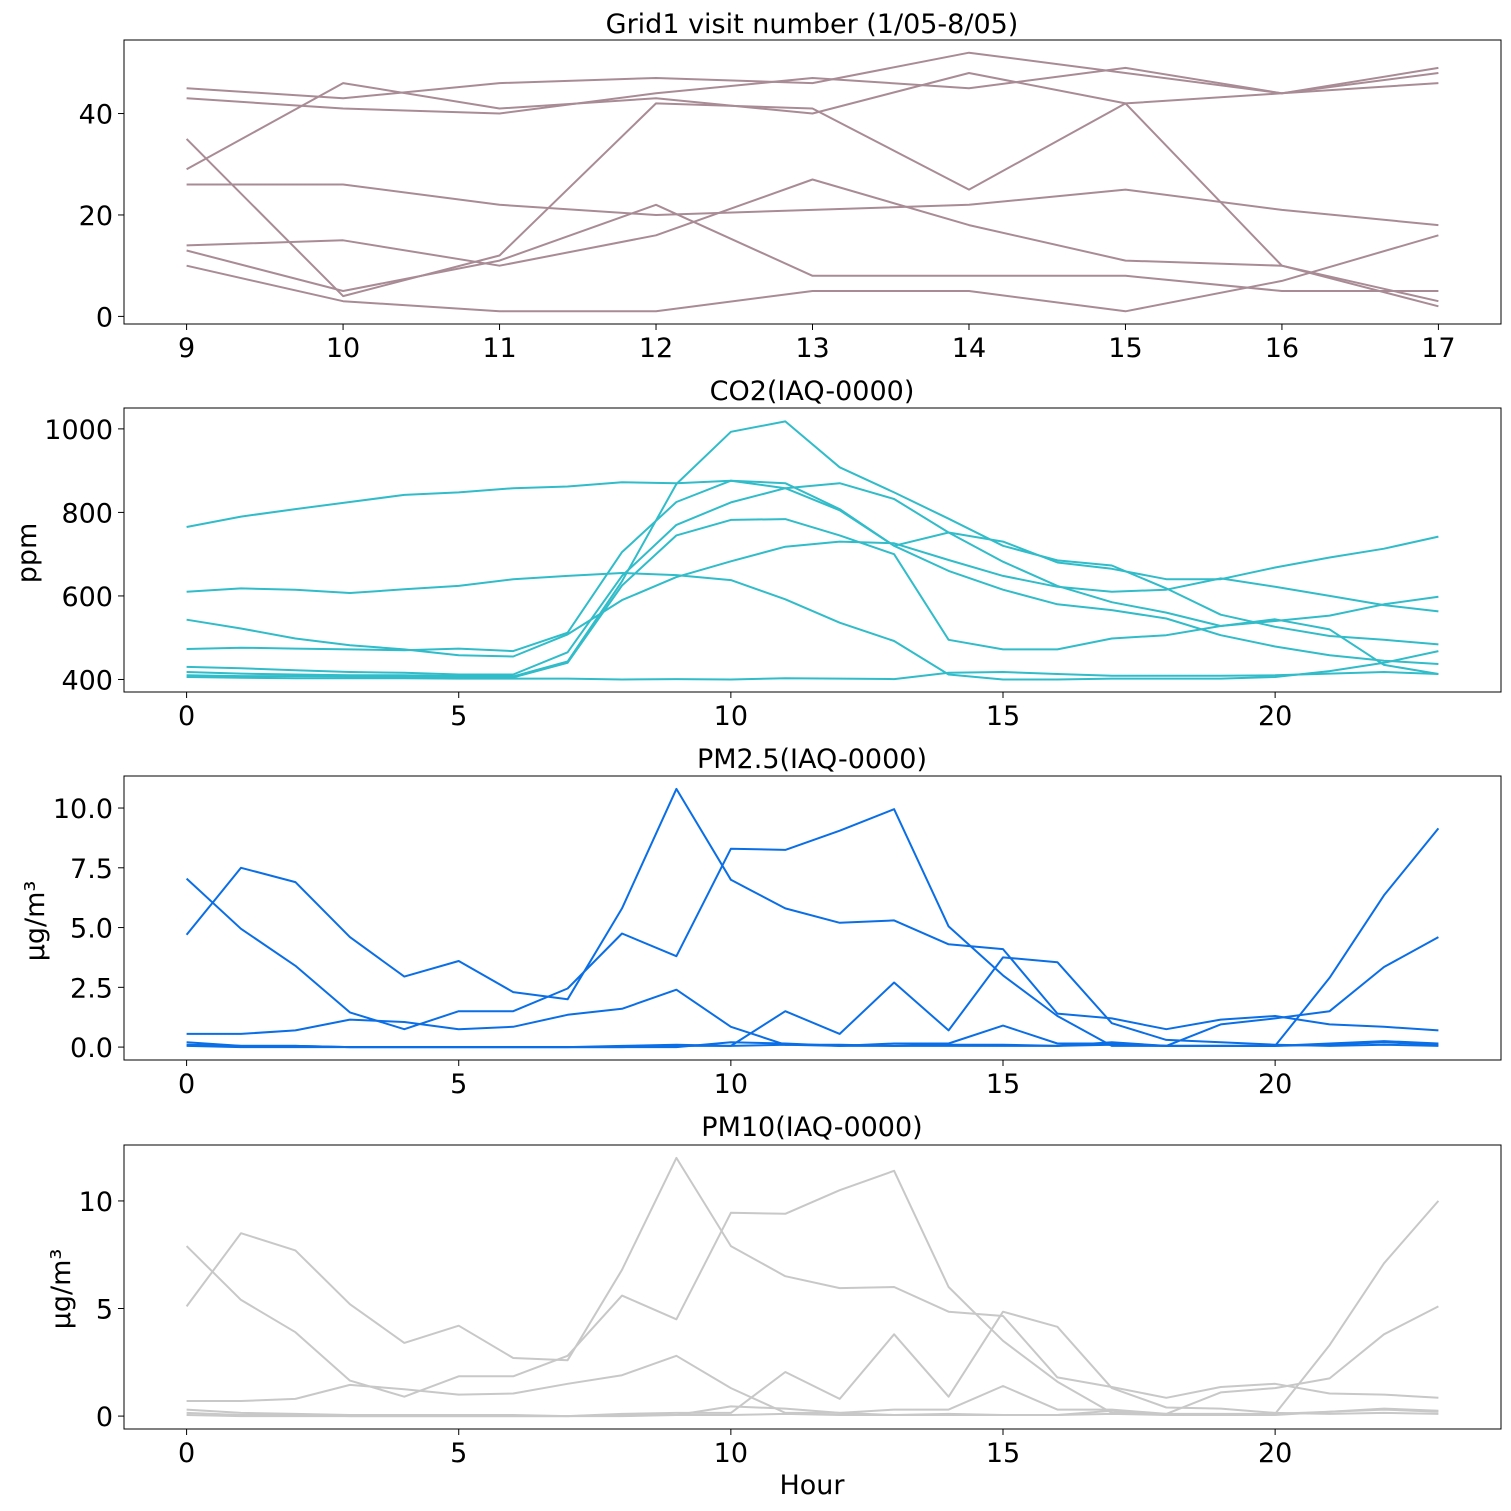 Image resolution: width=1511 pixels, height=1511 pixels. I want to click on x-tick-label: 12, so click(656, 348).